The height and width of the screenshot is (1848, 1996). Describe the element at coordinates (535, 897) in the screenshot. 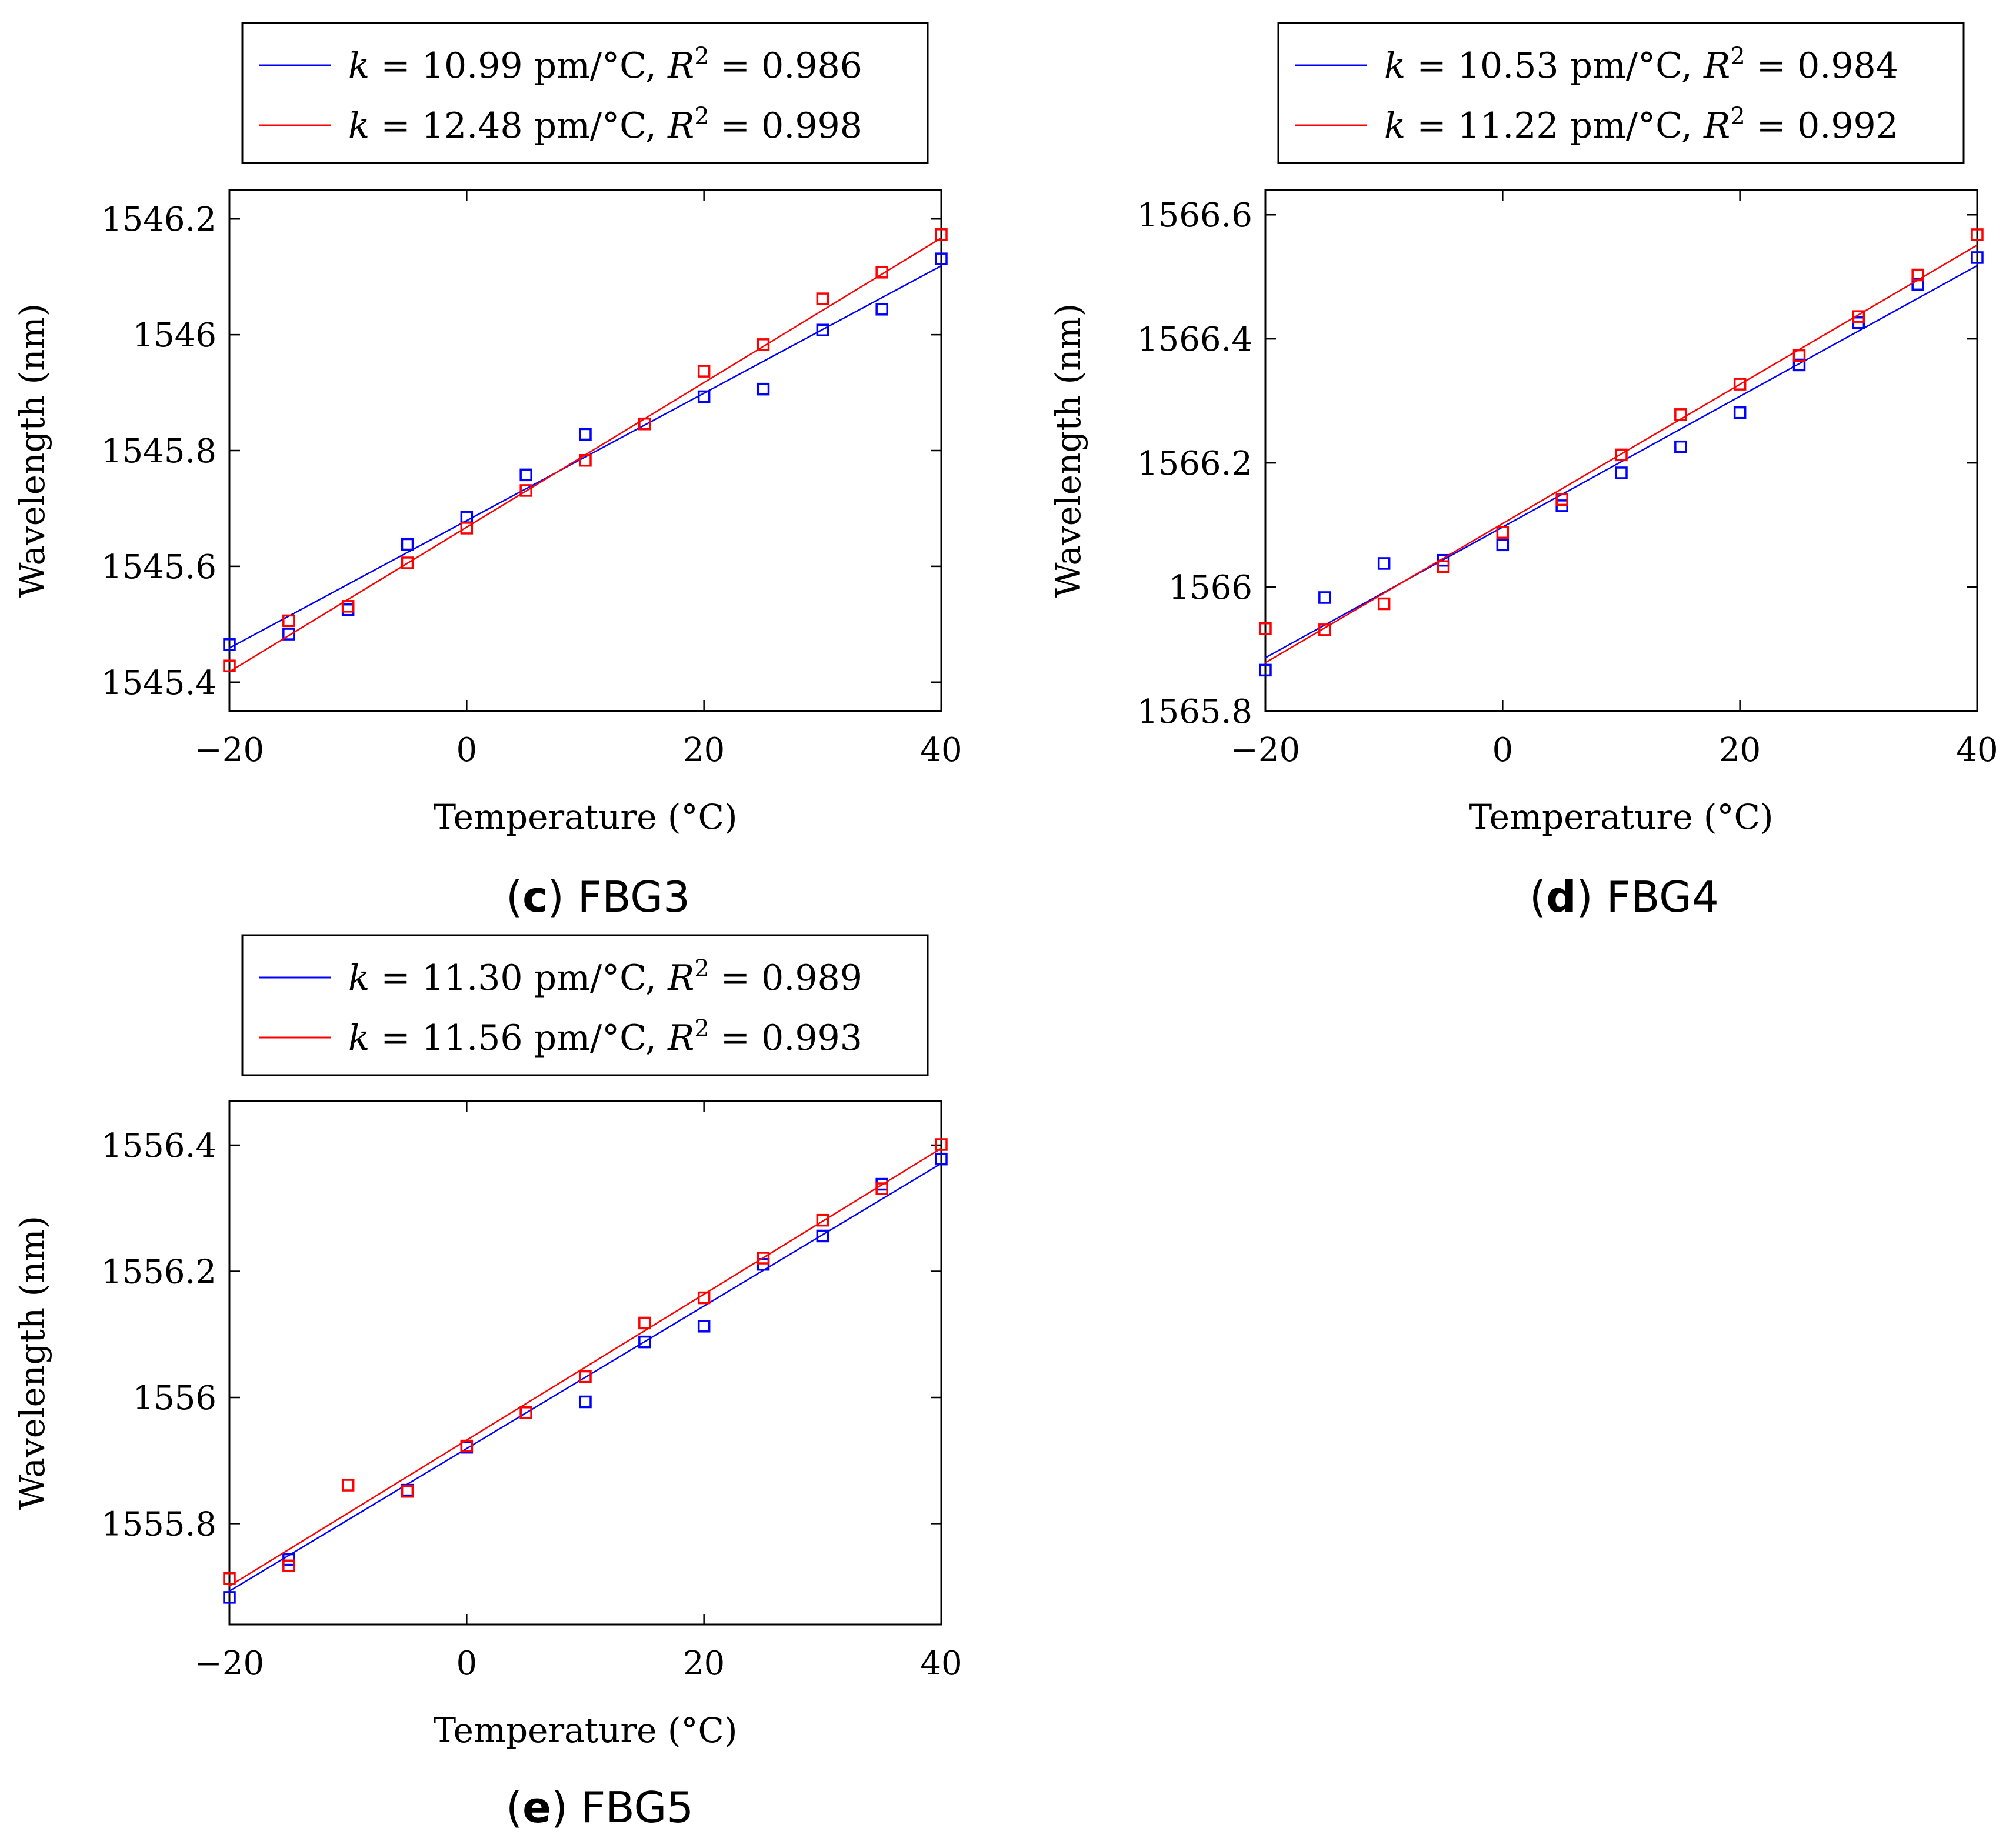

I see `panel-label: c` at that location.